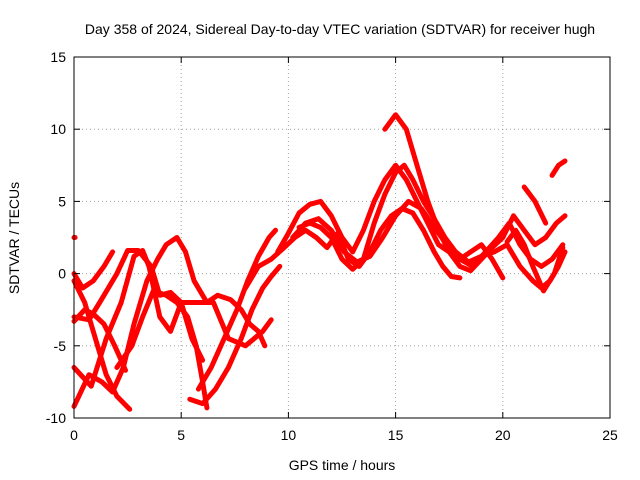 The width and height of the screenshot is (640, 480). What do you see at coordinates (342, 465) in the screenshot?
I see `x-axis-label: GPS time / hours` at bounding box center [342, 465].